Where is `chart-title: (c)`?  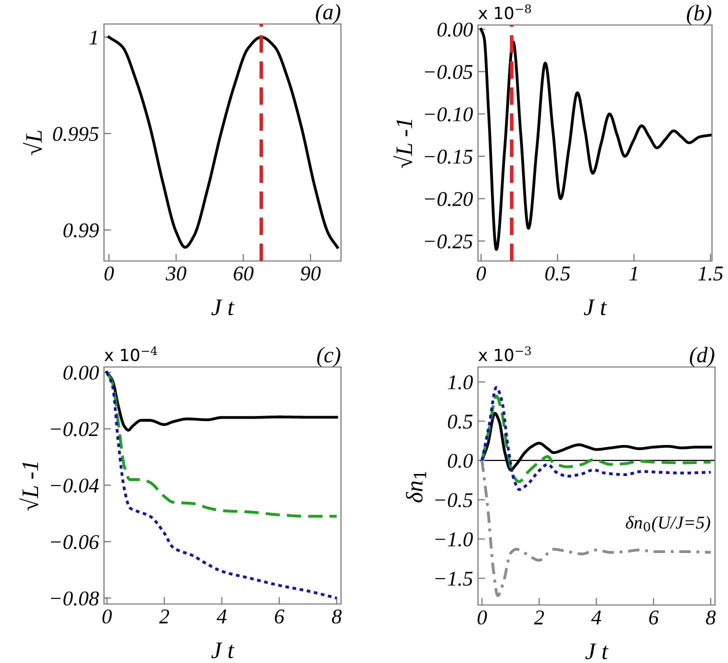
chart-title: (c) is located at coordinates (328, 356).